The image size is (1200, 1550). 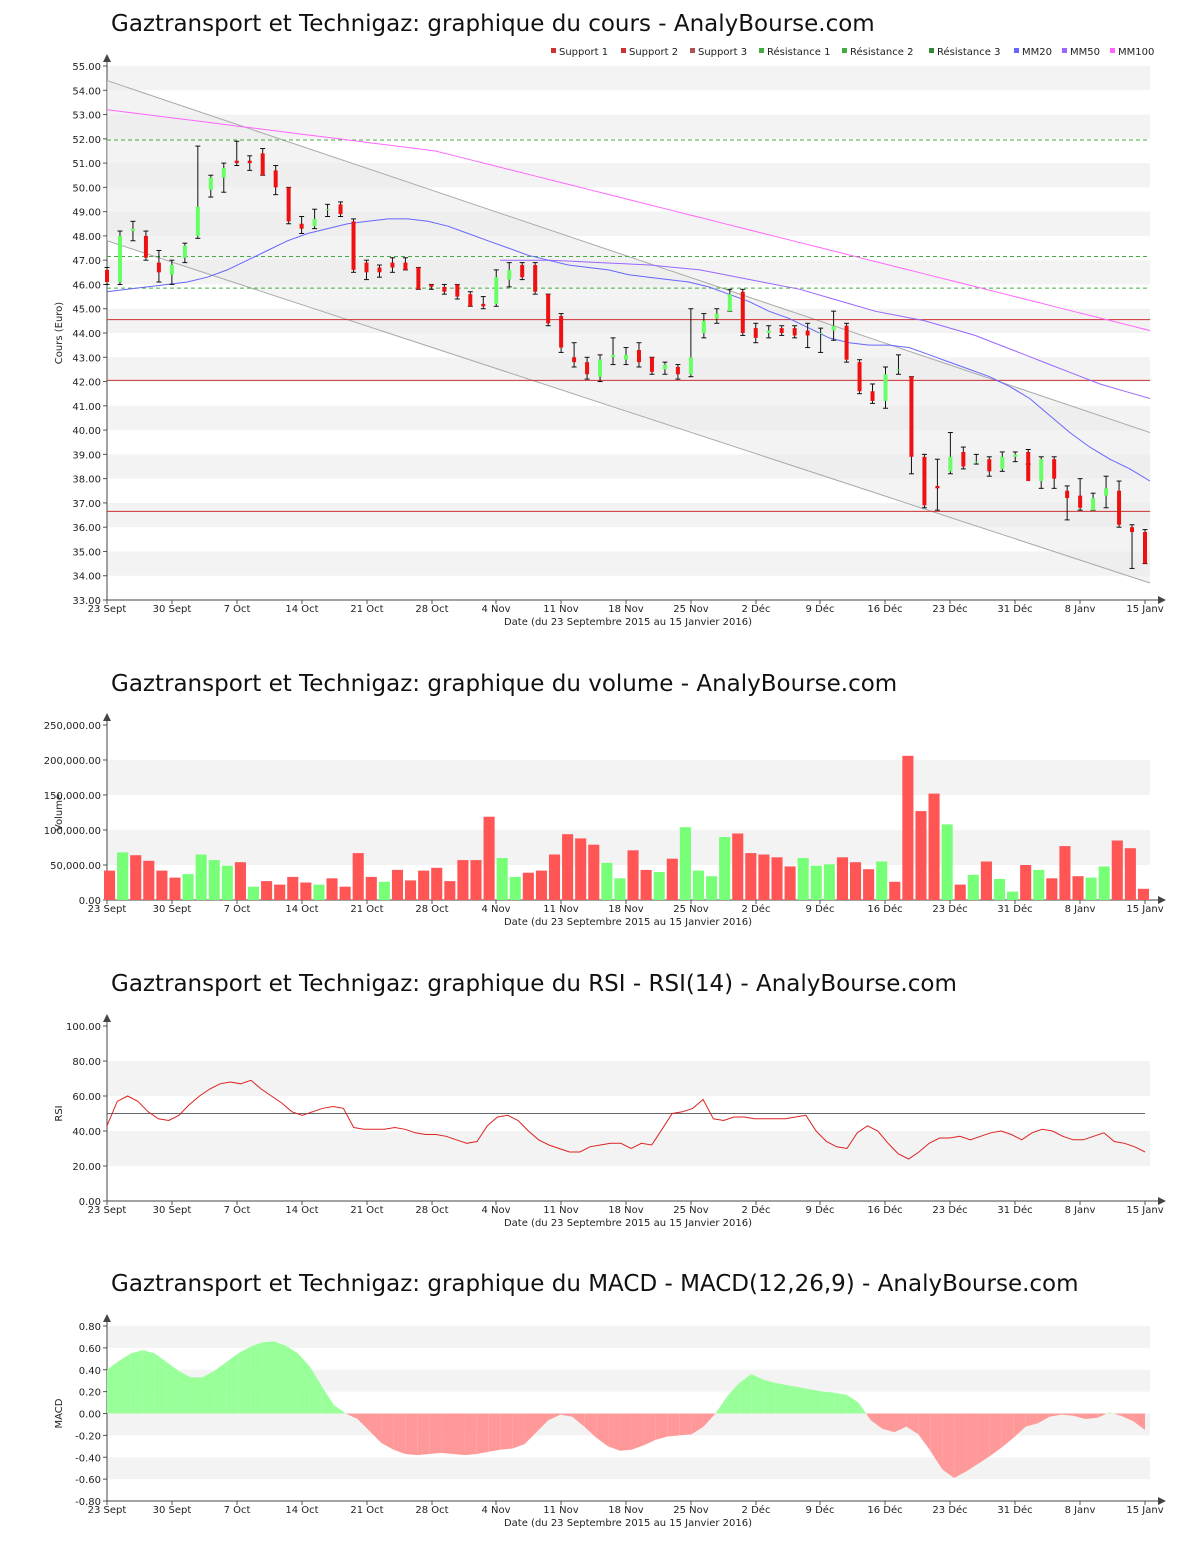 I want to click on volume-grid-band, so click(x=628, y=777).